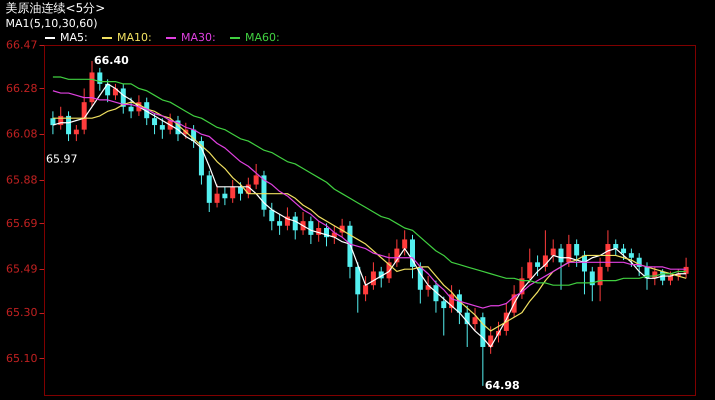  What do you see at coordinates (52, 23) in the screenshot?
I see `chart-subtitle: MA1(5,10,30,60)` at bounding box center [52, 23].